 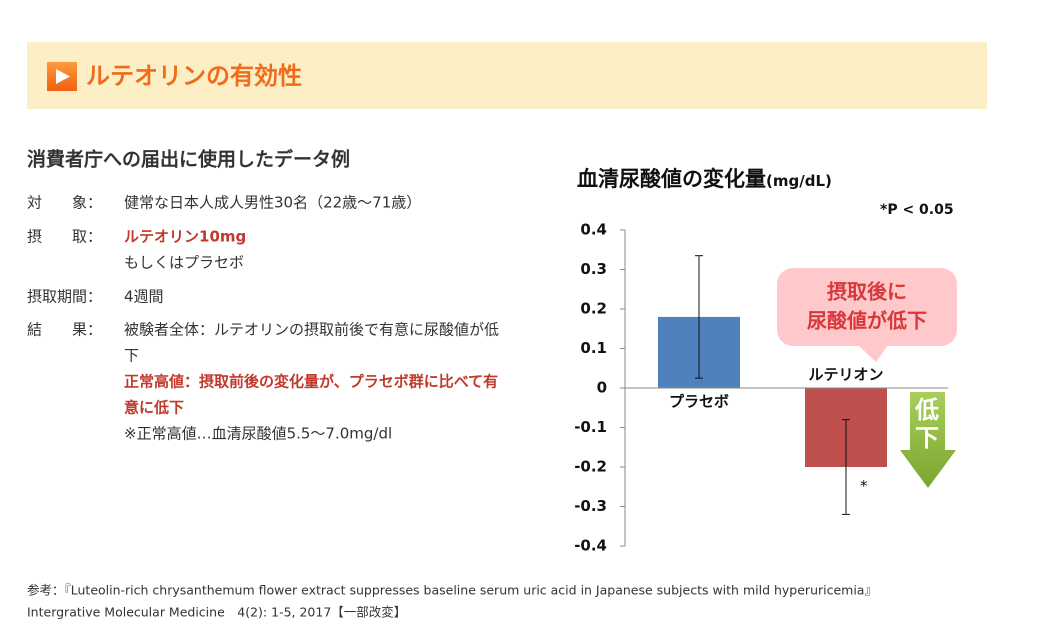 What do you see at coordinates (590, 506) in the screenshot?
I see `y-tick-label: -0.3` at bounding box center [590, 506].